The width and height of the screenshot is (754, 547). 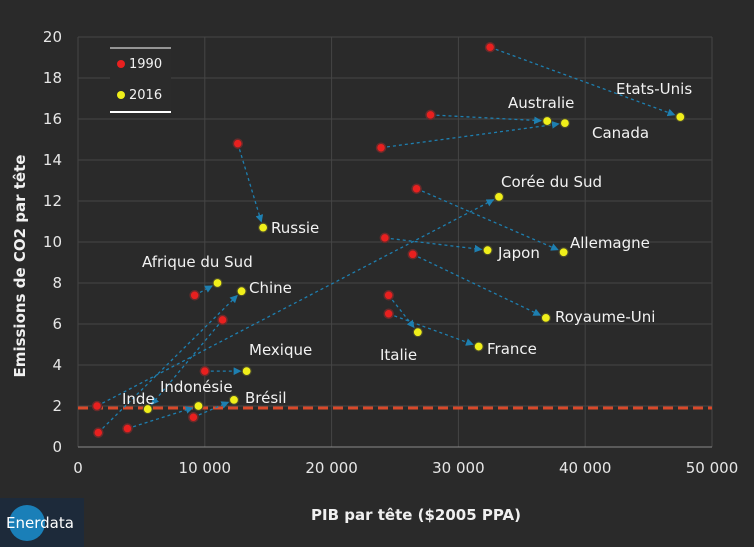 I want to click on point-2016-japon, so click(x=487, y=250).